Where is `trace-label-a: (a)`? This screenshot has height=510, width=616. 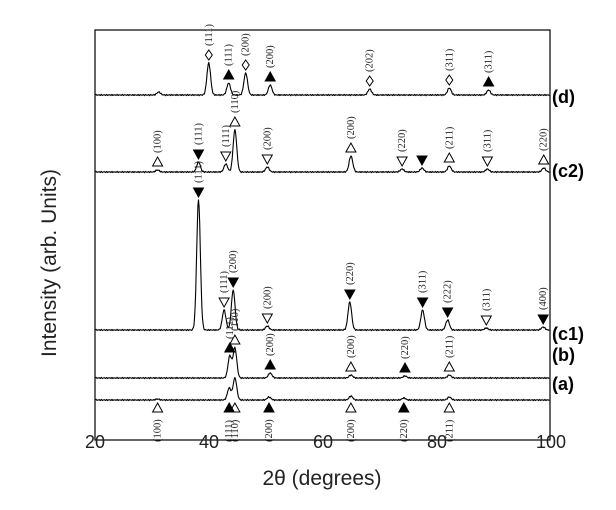 trace-label-a: (a) is located at coordinates (563, 384).